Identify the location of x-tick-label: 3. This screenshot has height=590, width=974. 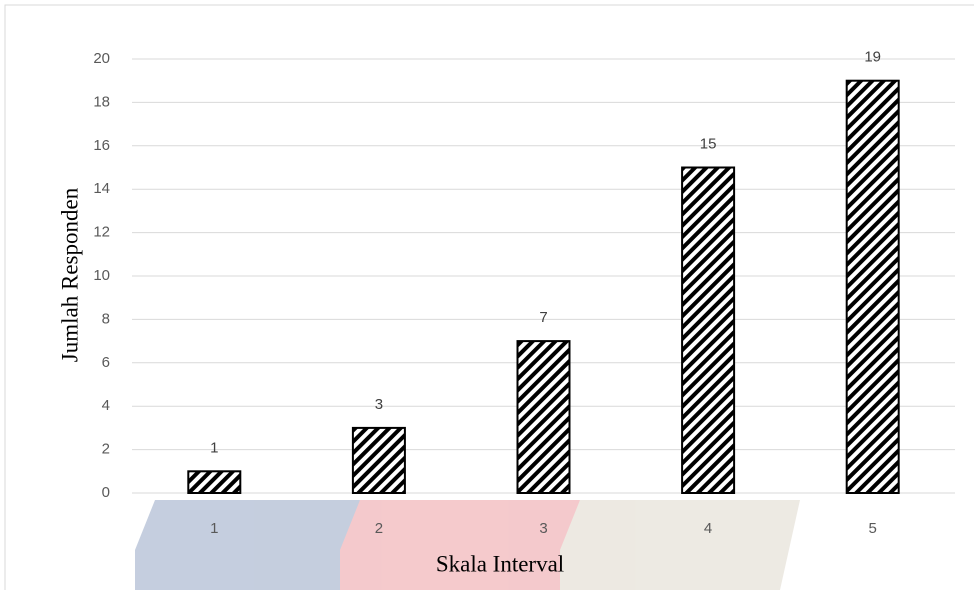
(543, 528).